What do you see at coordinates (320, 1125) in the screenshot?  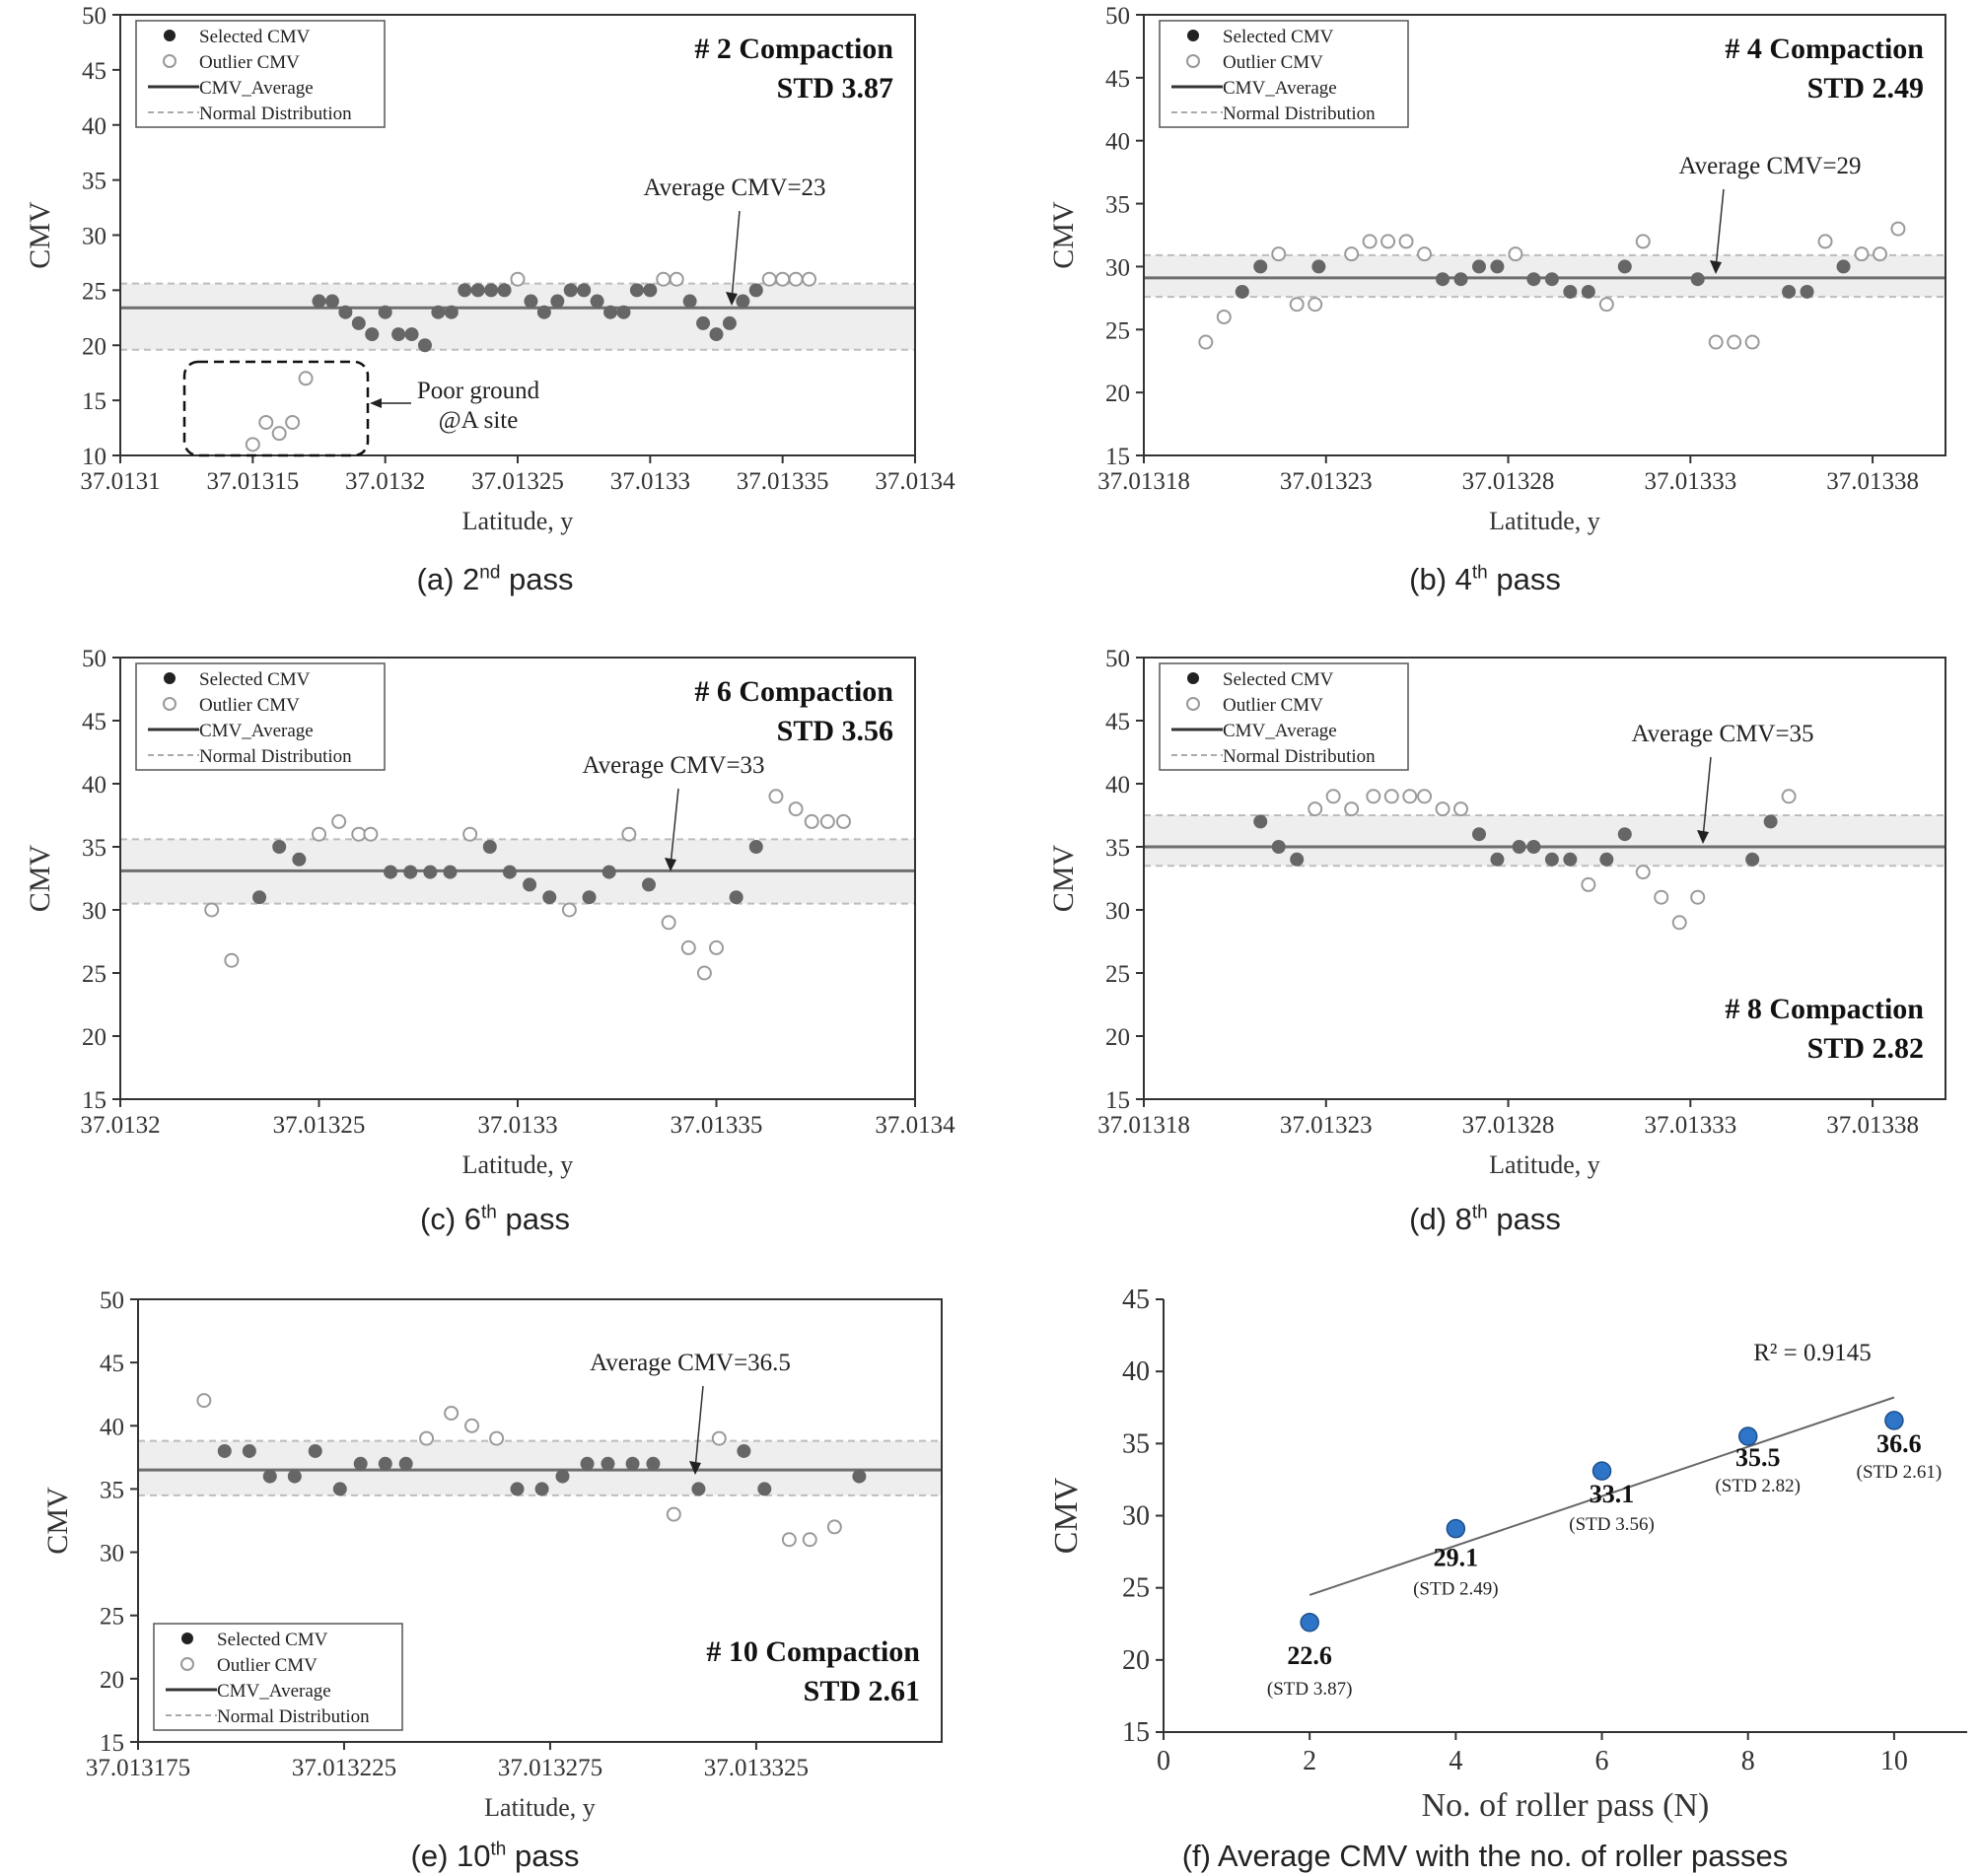 I see `x-tick-label: 37.01325` at bounding box center [320, 1125].